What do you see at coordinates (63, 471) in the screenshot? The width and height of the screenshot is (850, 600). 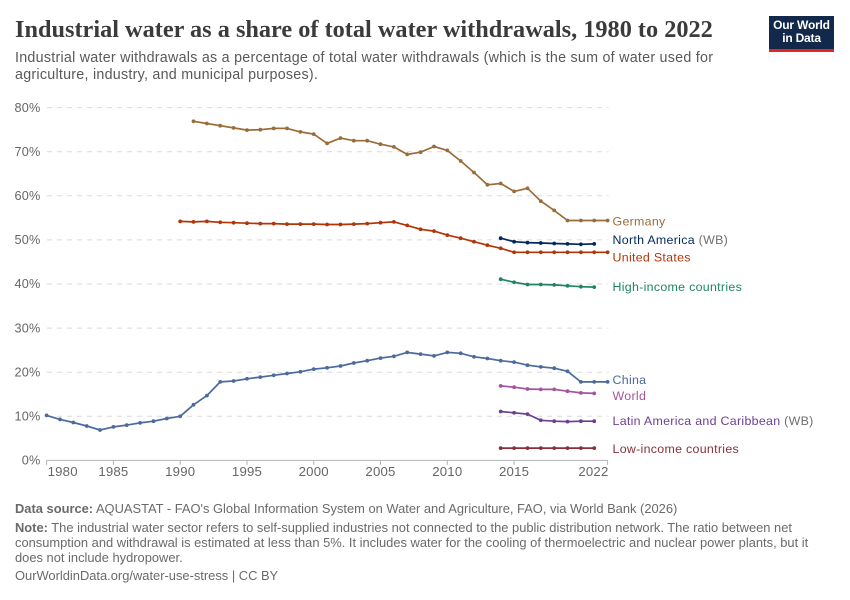 I see `svg-text: 1980` at bounding box center [63, 471].